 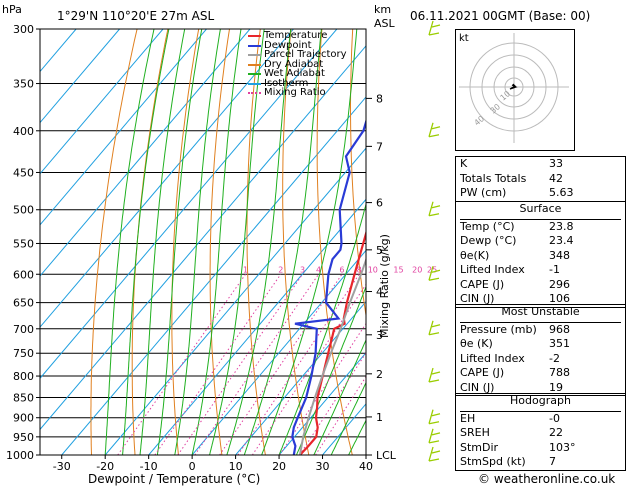 What do you see at coordinates (384, 23) in the screenshot?
I see `asl-label: ASL` at bounding box center [384, 23].